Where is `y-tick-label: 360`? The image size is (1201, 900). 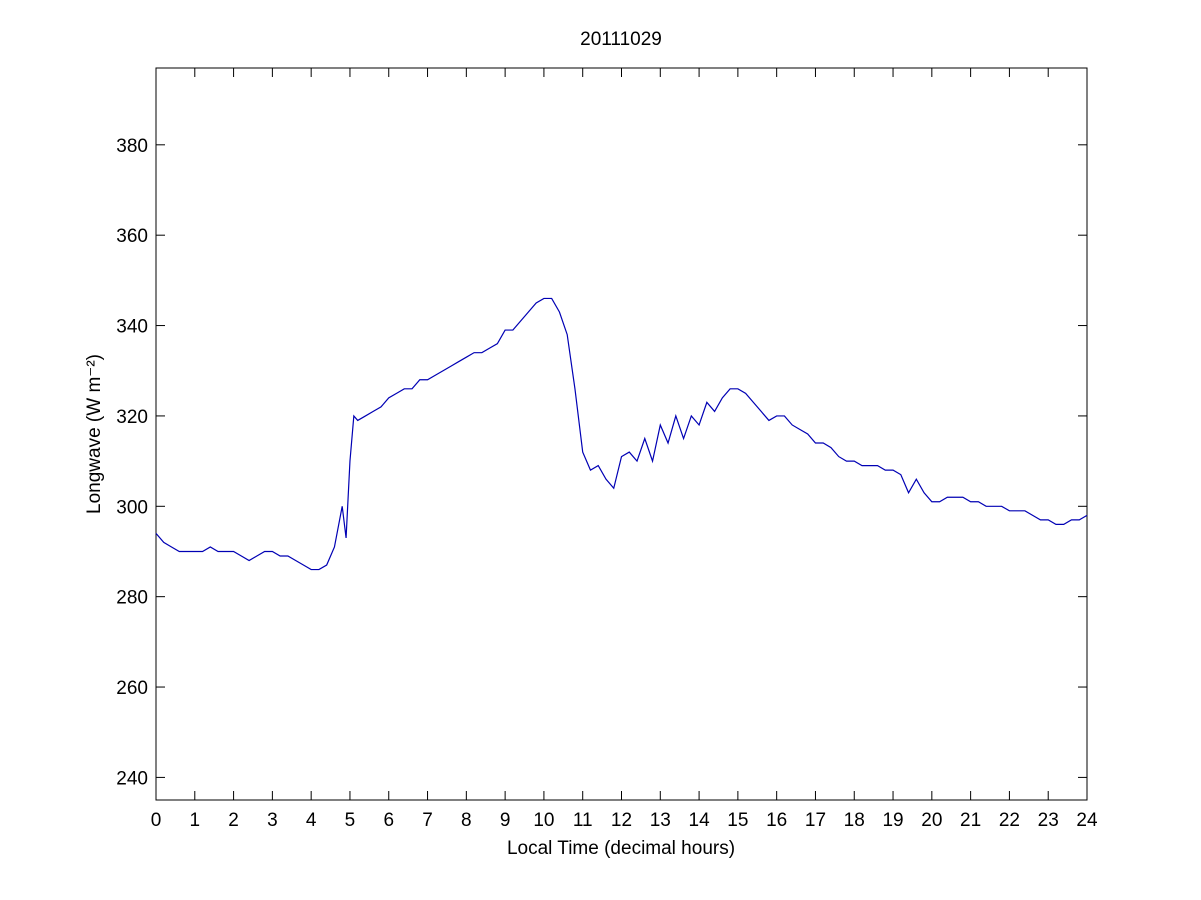
y-tick-label: 360 is located at coordinates (132, 236).